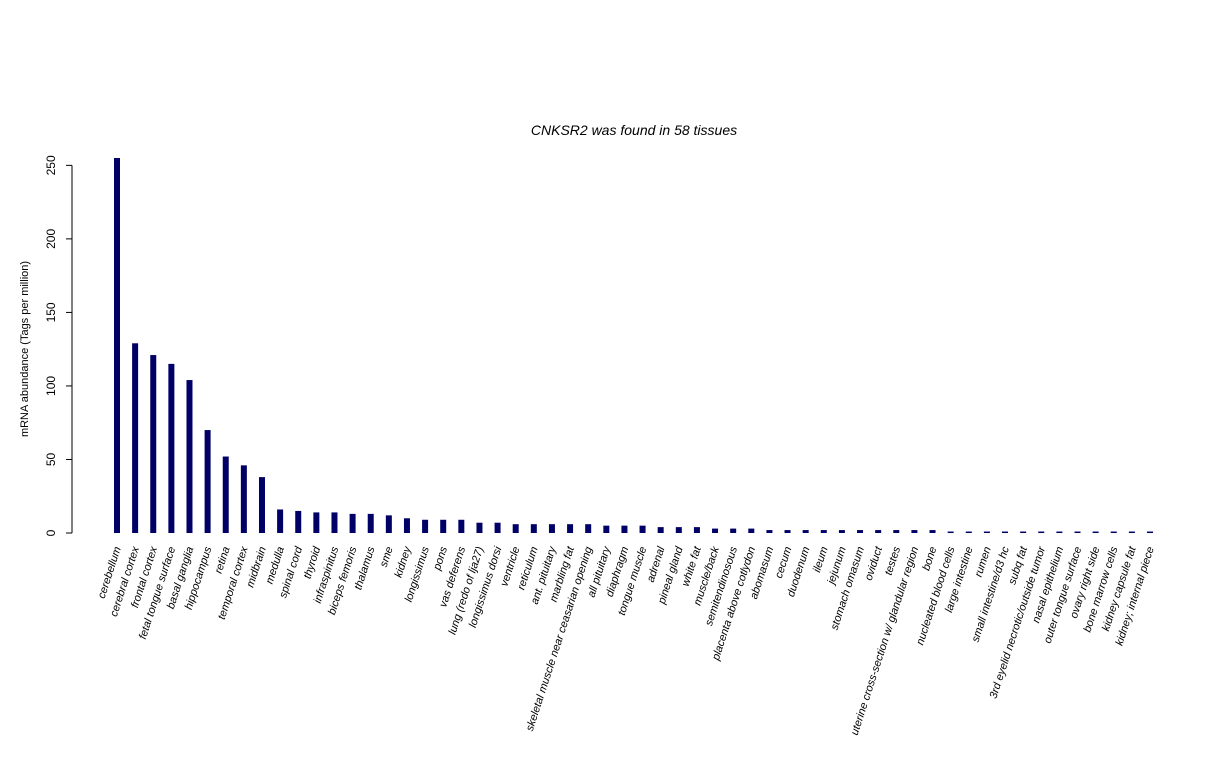 The height and width of the screenshot is (768, 1224). I want to click on category-label: sme, so click(387, 556).